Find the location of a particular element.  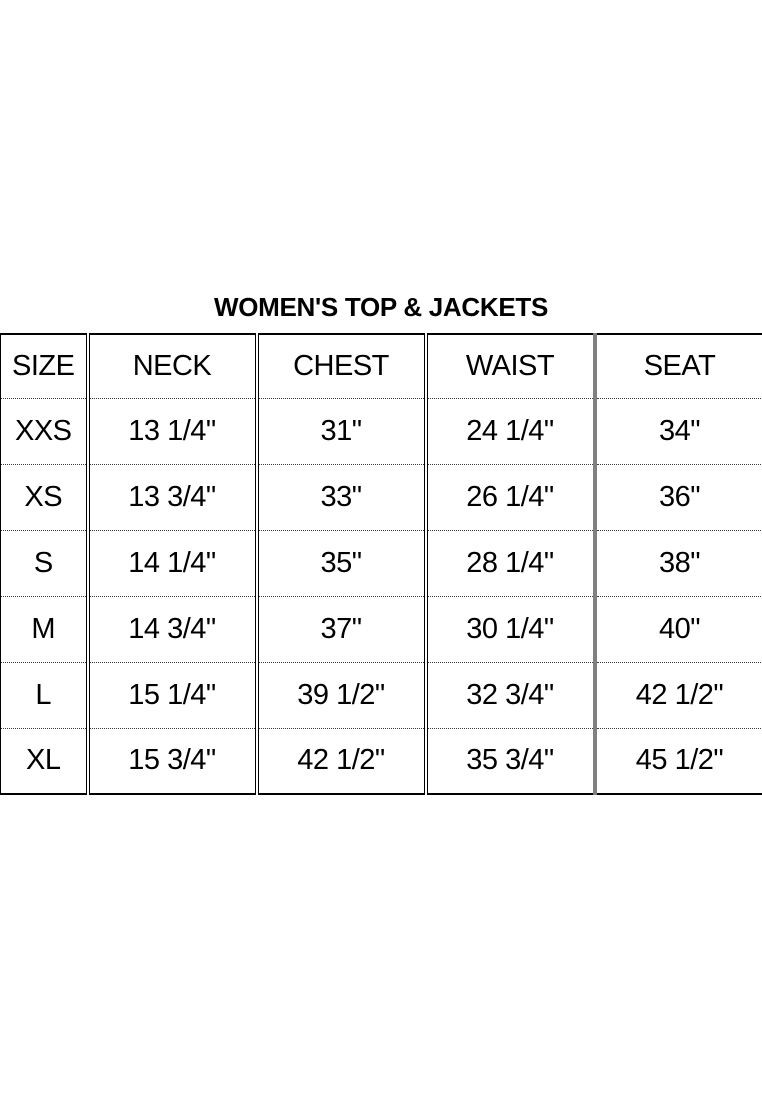

chest-value: 42 1/2" is located at coordinates (342, 760).